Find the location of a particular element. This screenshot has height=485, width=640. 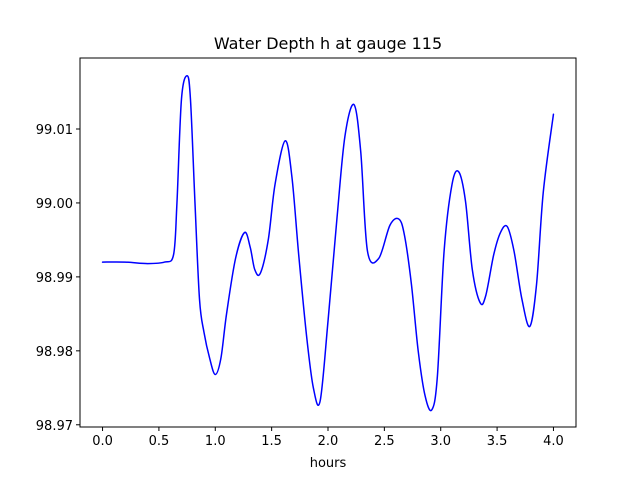

y-tick-label: 98.98 is located at coordinates (54, 352).